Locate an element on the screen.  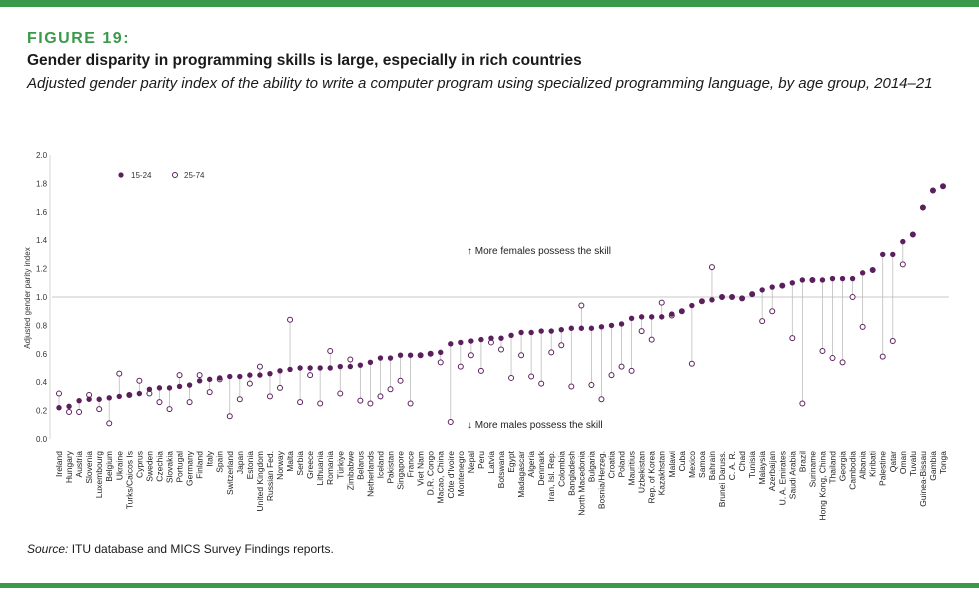
x-tick-label: Iran, Isl. Rep. is located at coordinates (551, 476).